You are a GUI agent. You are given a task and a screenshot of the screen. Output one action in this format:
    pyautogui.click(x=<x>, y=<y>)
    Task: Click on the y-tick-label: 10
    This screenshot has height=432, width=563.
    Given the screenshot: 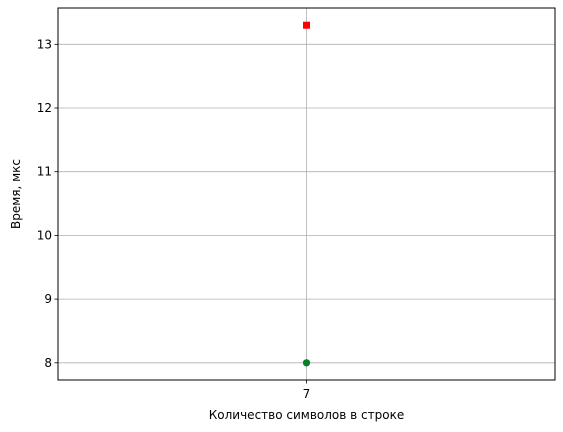 What is the action you would take?
    pyautogui.click(x=44, y=235)
    